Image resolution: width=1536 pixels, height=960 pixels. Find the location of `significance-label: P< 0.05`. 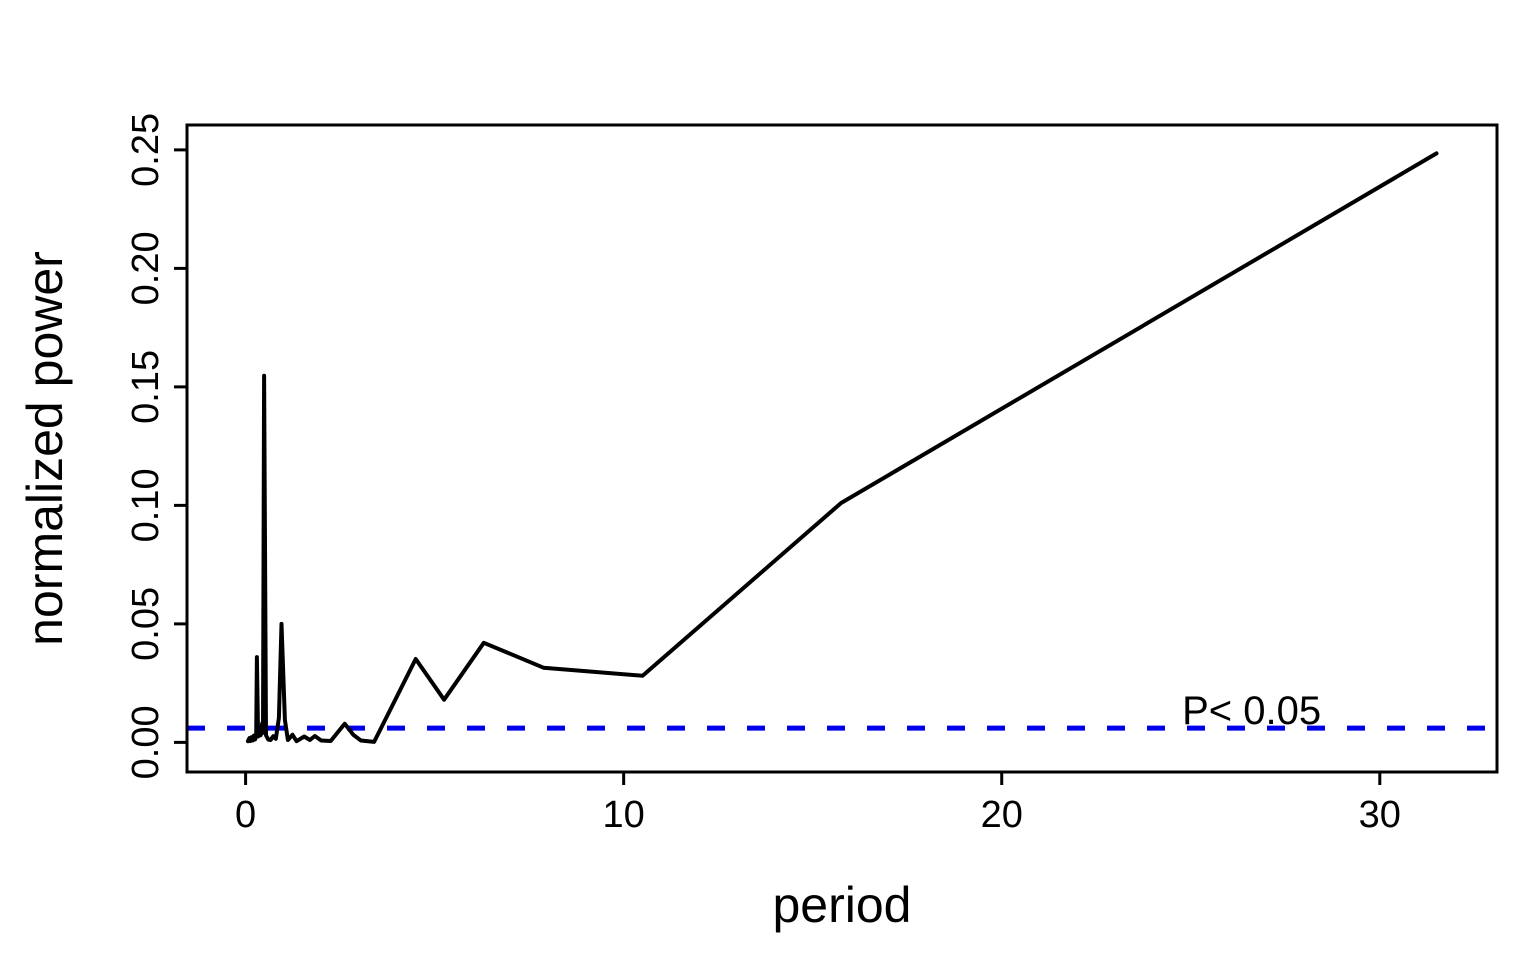

significance-label: P< 0.05 is located at coordinates (1251, 711).